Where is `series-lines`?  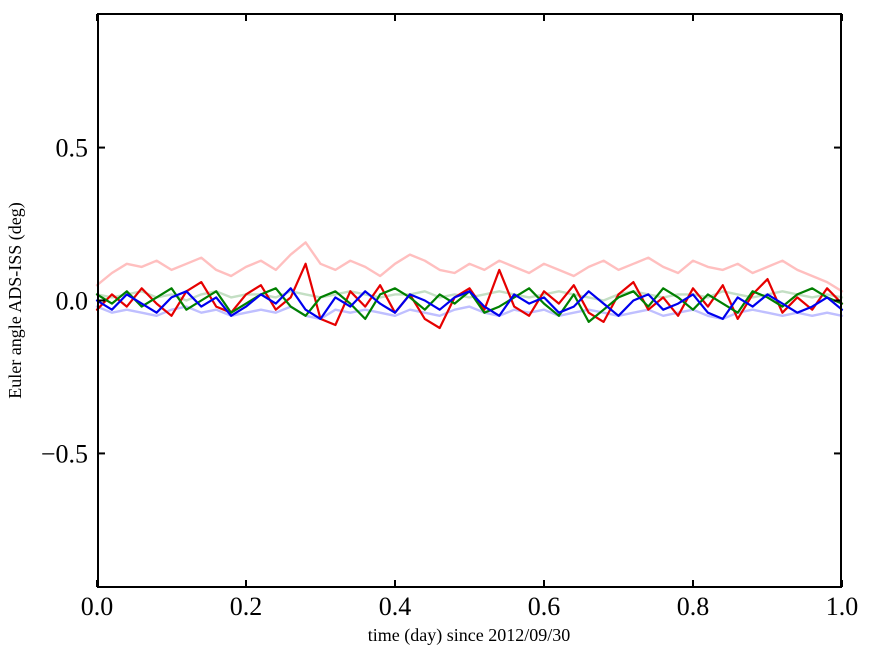 series-lines is located at coordinates (469, 285).